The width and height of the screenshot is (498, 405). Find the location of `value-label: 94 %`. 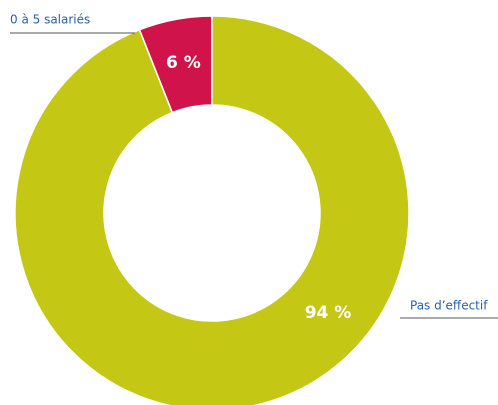

value-label: 94 % is located at coordinates (328, 313).